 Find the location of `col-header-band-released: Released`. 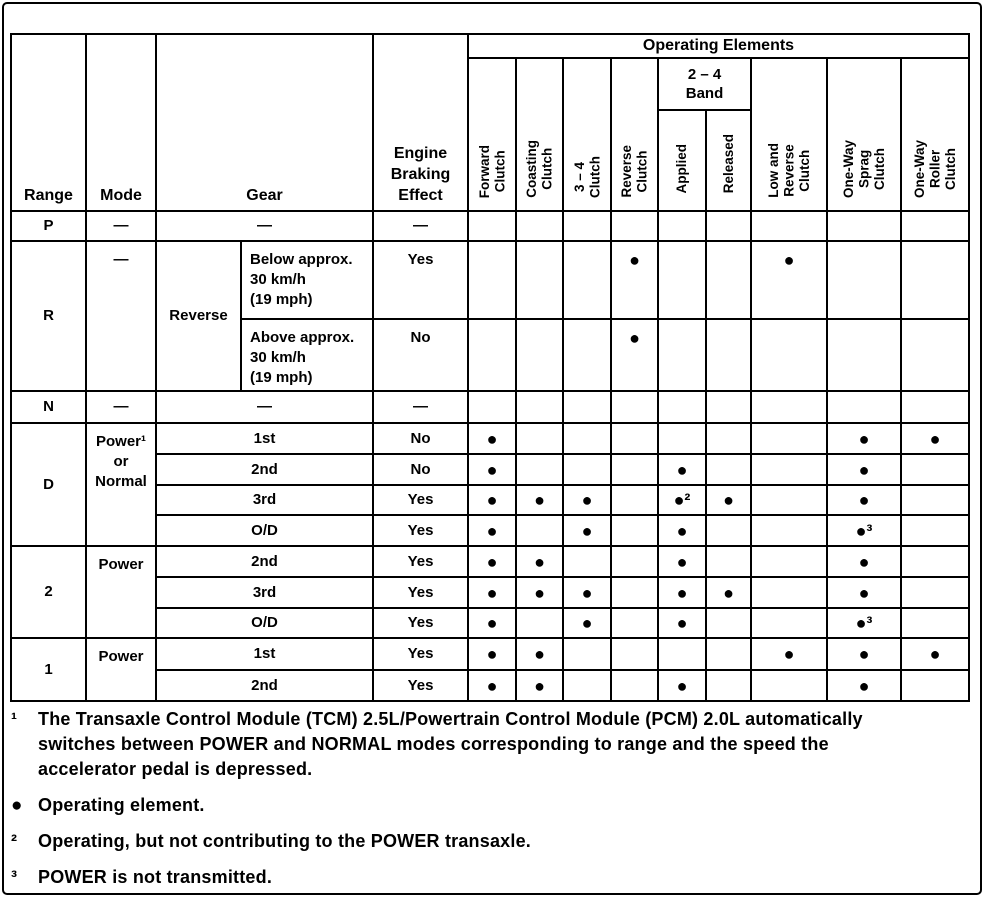

col-header-band-released: Released is located at coordinates (728, 160).